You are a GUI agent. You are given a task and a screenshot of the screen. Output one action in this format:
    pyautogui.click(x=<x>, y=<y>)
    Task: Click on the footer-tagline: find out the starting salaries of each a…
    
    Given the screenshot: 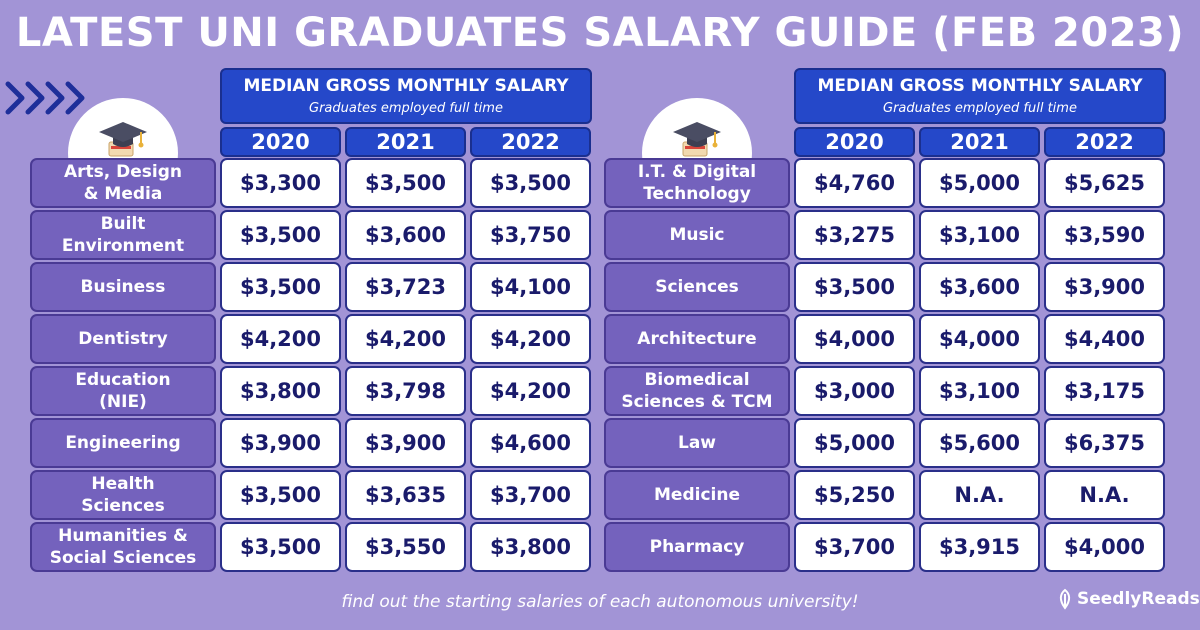 What is the action you would take?
    pyautogui.click(x=600, y=602)
    